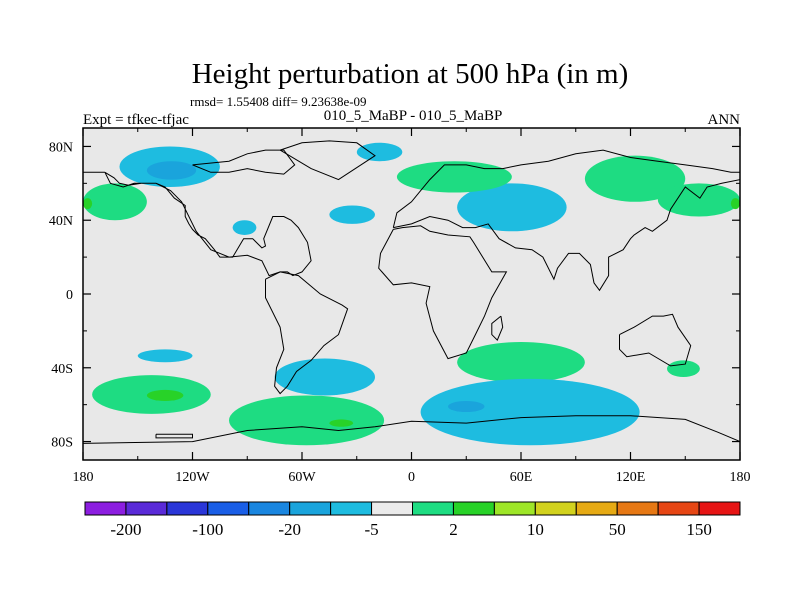  Describe the element at coordinates (62, 443) in the screenshot. I see `y-tick-label: 80S` at that location.